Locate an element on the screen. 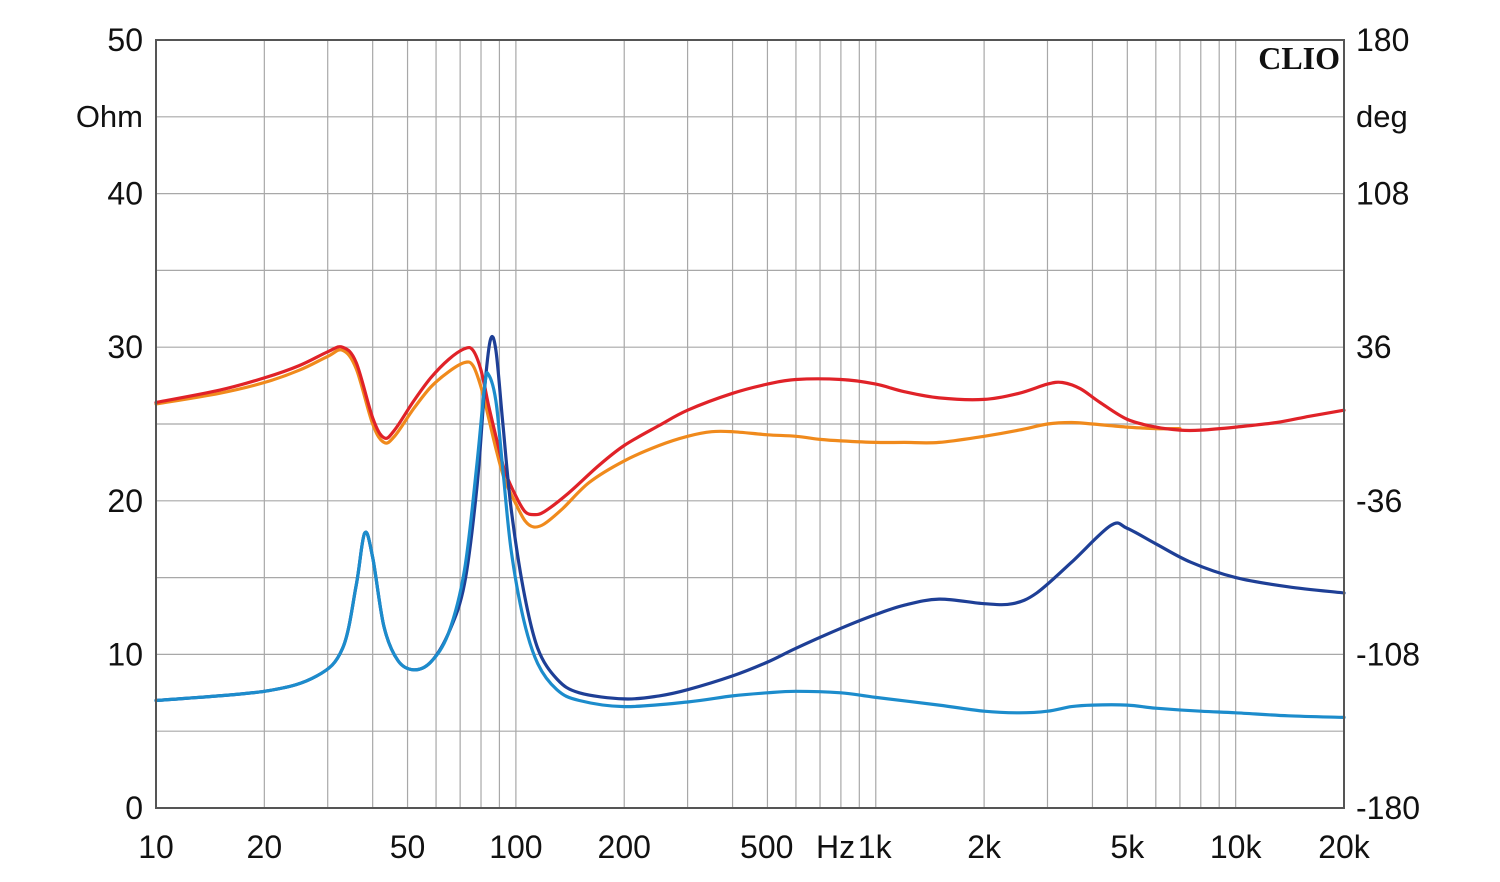 Image resolution: width=1500 pixels, height=882 pixels. y-tick-right: -108 is located at coordinates (1388, 654).